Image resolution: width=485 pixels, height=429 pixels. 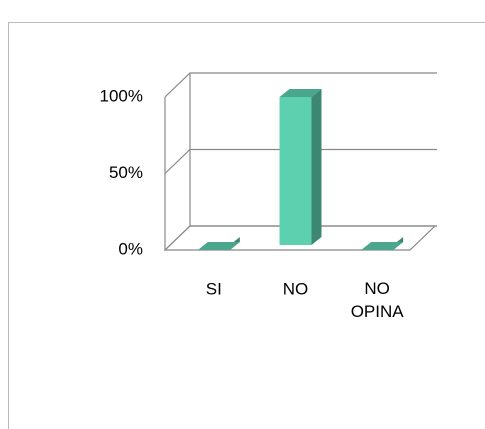 I want to click on x-tick-label: SI, so click(x=214, y=288).